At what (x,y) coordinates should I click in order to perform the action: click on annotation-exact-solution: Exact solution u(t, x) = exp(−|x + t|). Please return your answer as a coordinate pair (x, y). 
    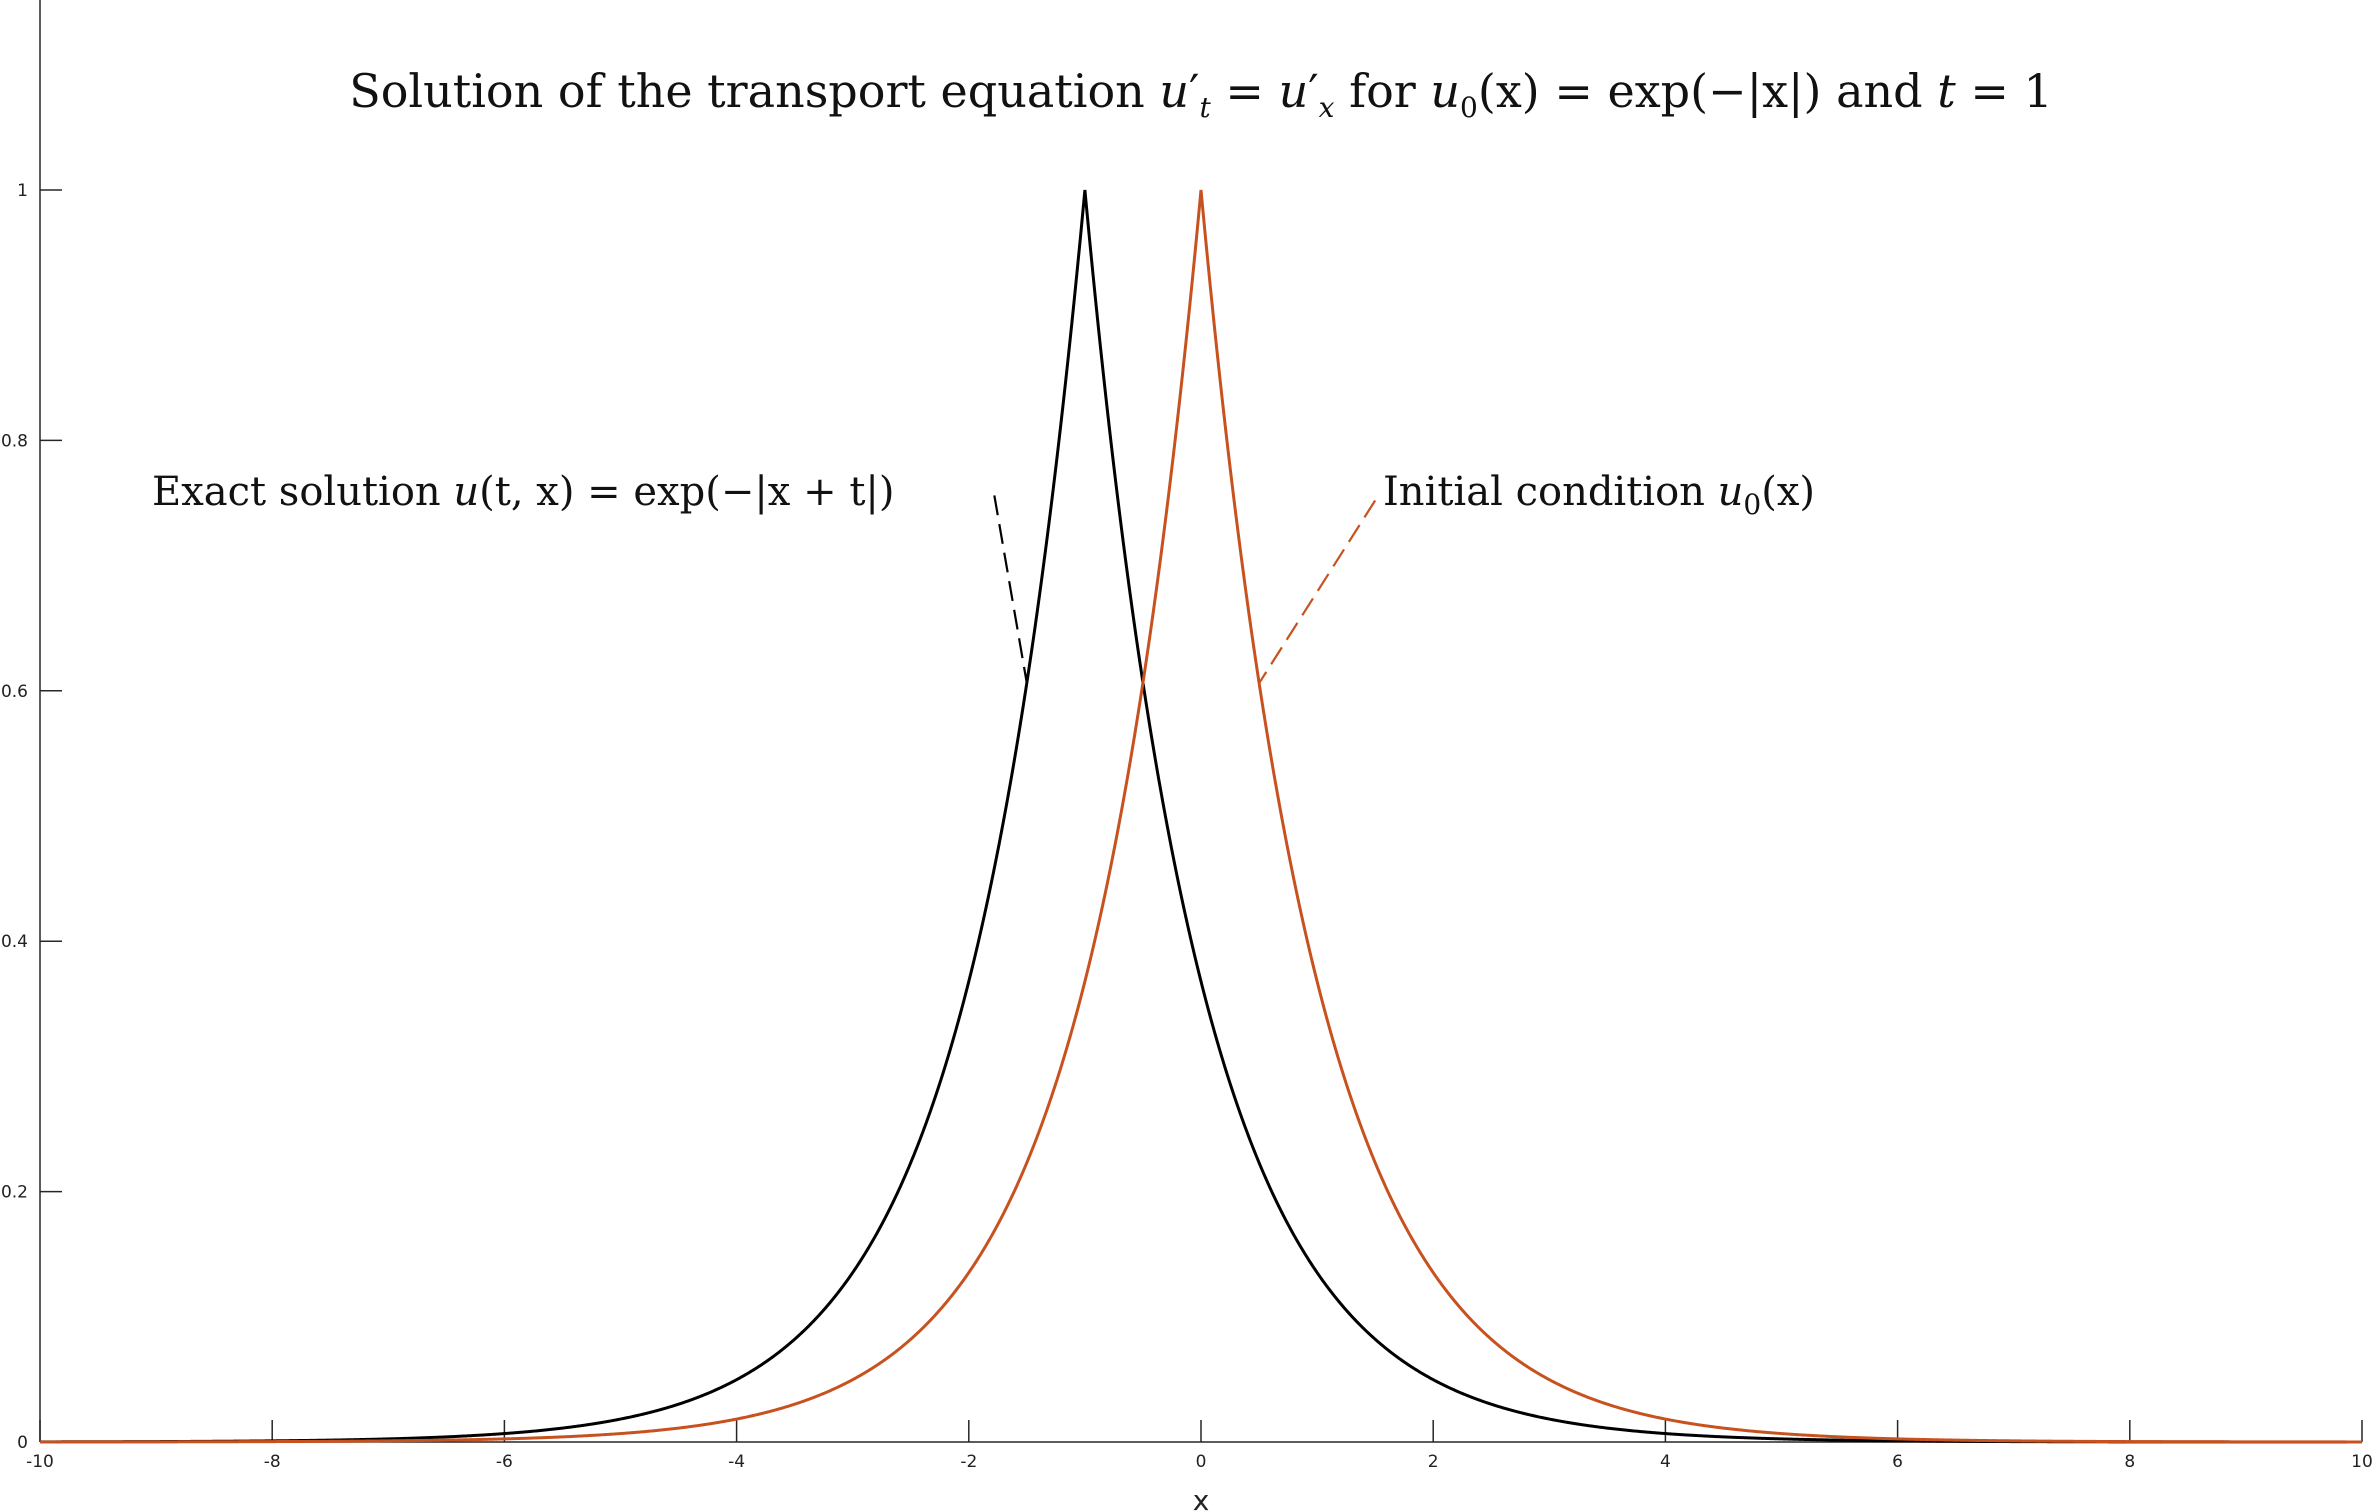
    Looking at the image, I should click on (523, 492).